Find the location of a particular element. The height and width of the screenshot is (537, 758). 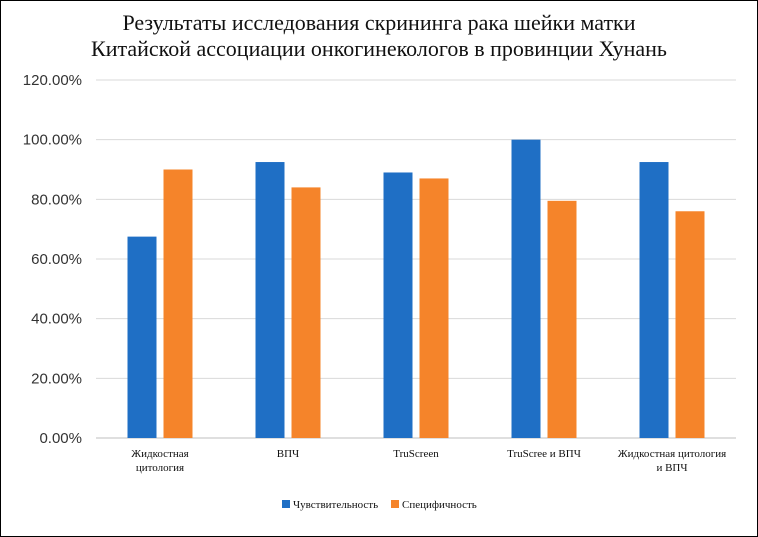

y-tick-label: 60.00% is located at coordinates (56, 259).